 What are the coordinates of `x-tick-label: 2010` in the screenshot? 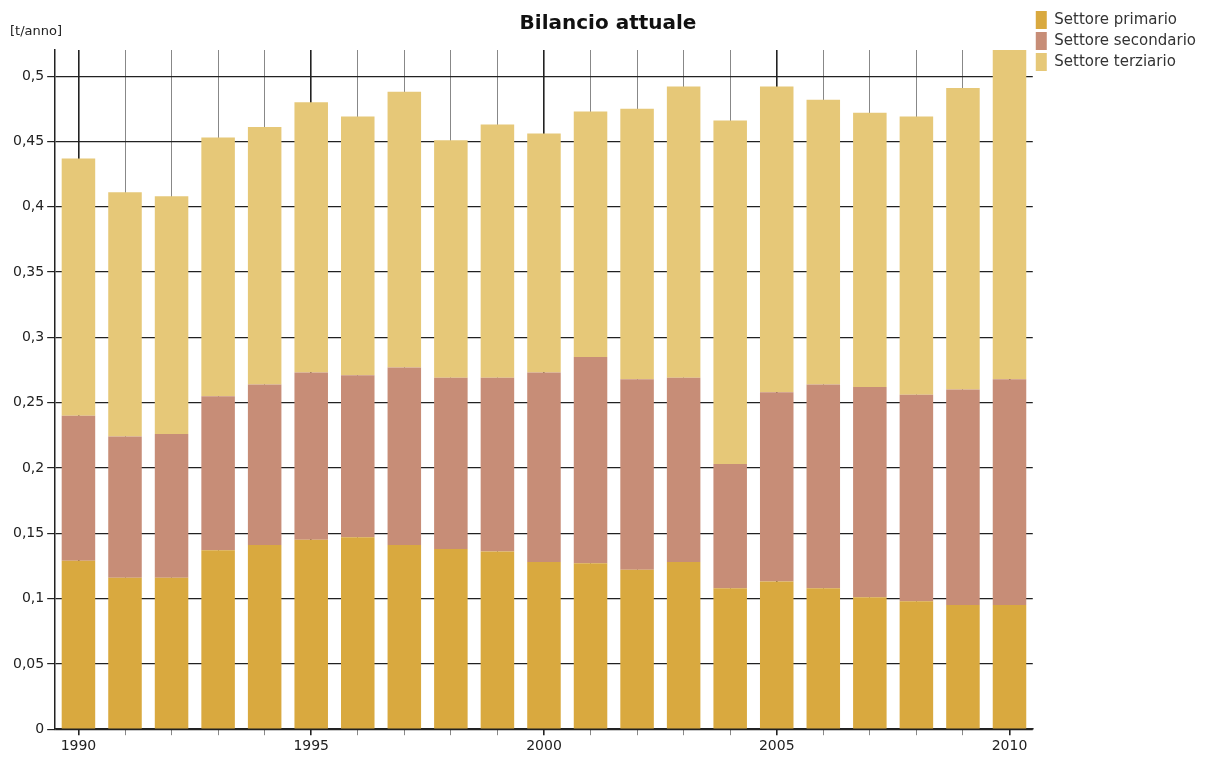 It's located at (1009, 745).